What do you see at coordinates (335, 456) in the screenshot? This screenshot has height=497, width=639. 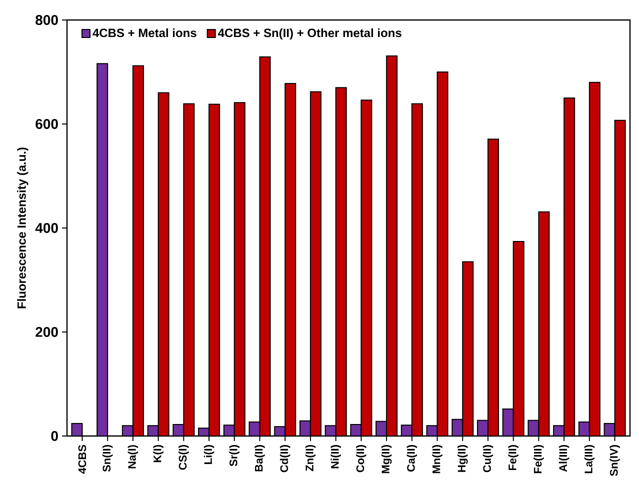 I see `x-tick-label: Ni(II)` at bounding box center [335, 456].